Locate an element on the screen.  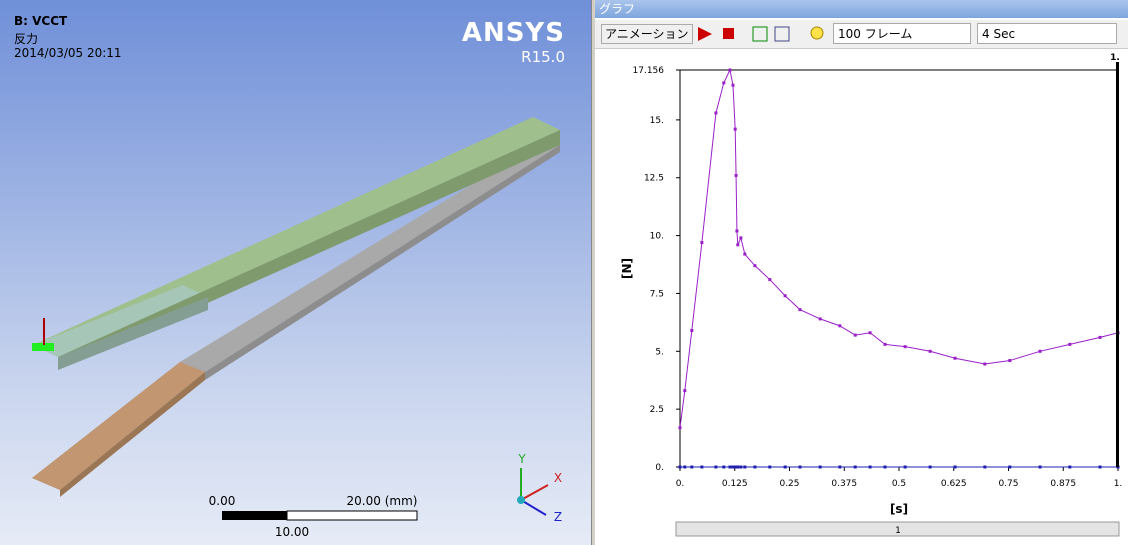
scale-middle: 10.00 is located at coordinates (292, 532).